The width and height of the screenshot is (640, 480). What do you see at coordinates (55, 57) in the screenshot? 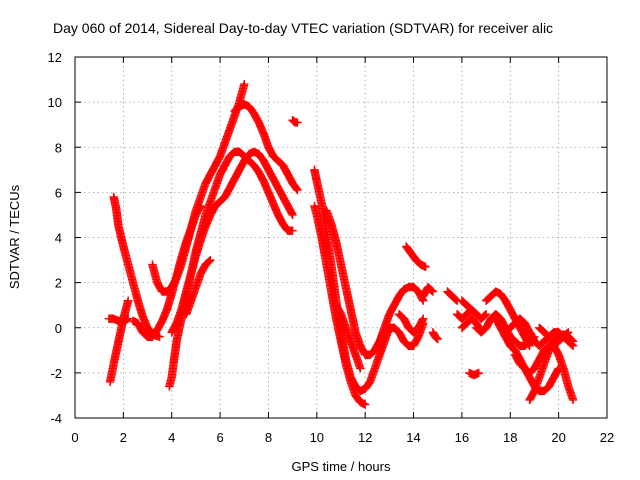
I see `y-tick-label: 12` at bounding box center [55, 57].